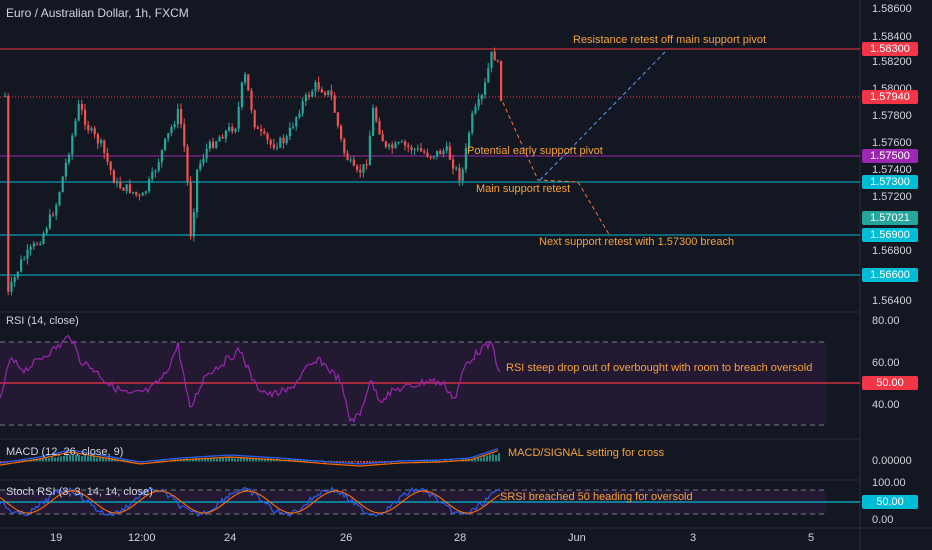  I want to click on macd-line, so click(249, 456).